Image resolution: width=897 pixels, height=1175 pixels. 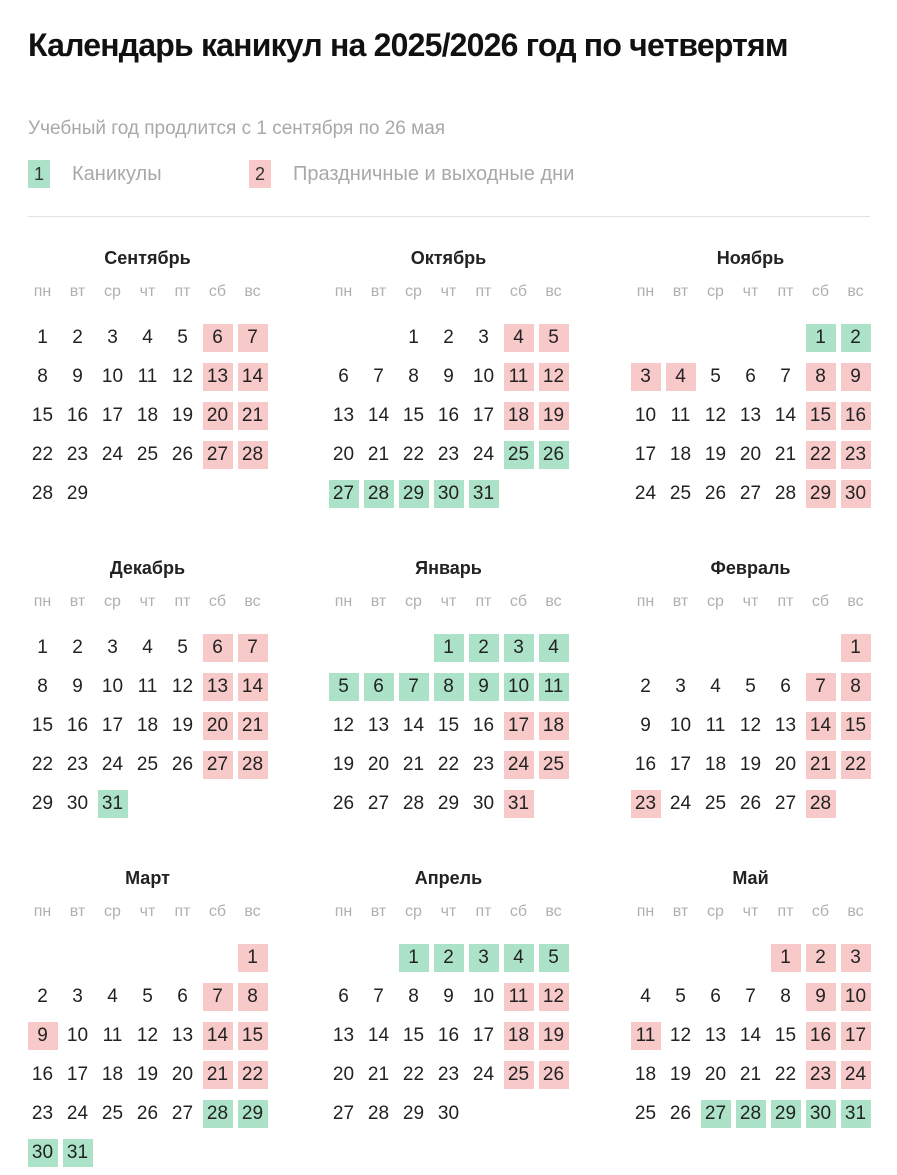 I want to click on day-number: 13, so click(x=378, y=725).